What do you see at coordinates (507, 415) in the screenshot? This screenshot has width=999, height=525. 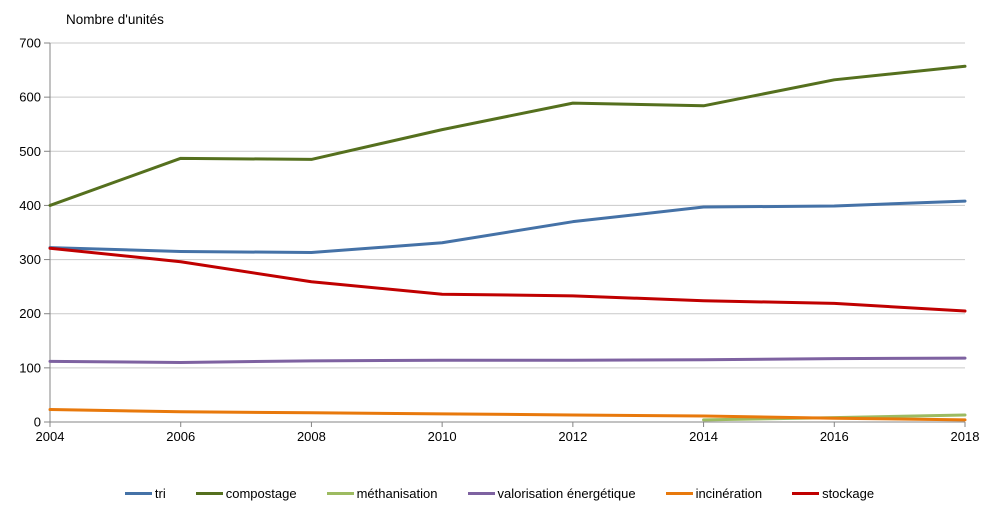 I see `series-line-incineration` at bounding box center [507, 415].